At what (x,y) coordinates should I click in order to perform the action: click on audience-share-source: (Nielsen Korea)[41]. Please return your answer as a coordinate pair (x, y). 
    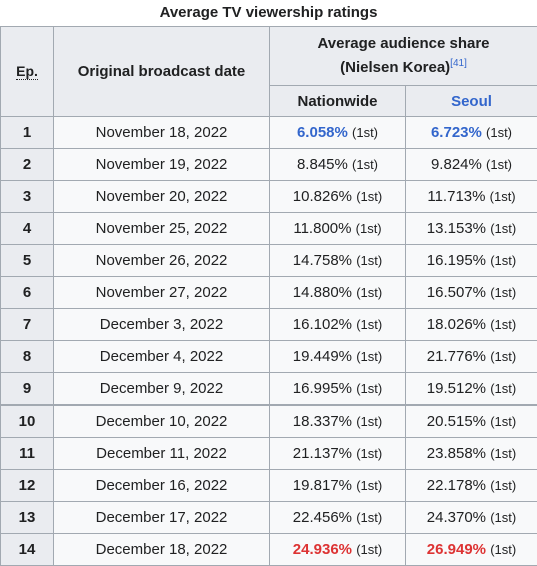
    Looking at the image, I should click on (403, 68).